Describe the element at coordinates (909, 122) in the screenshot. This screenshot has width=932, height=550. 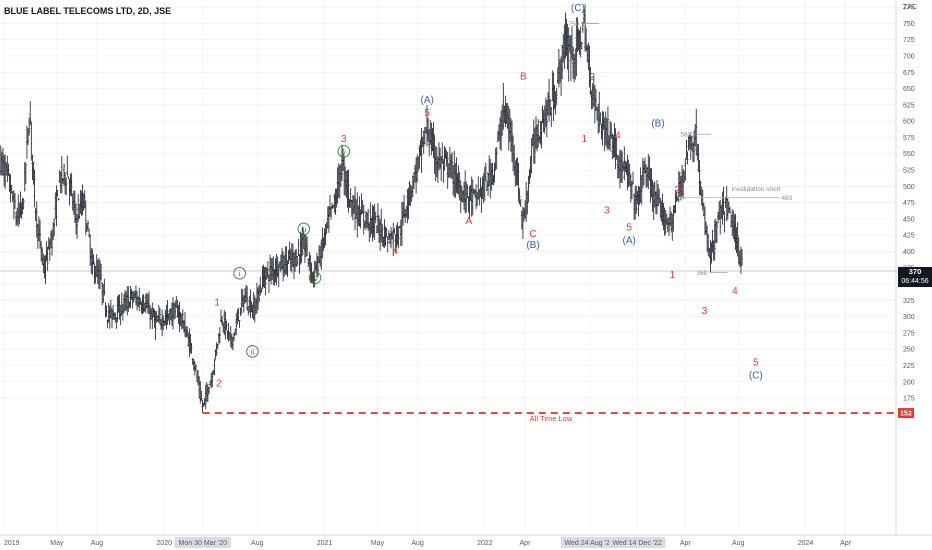
I see `y-tick-label: 600` at that location.